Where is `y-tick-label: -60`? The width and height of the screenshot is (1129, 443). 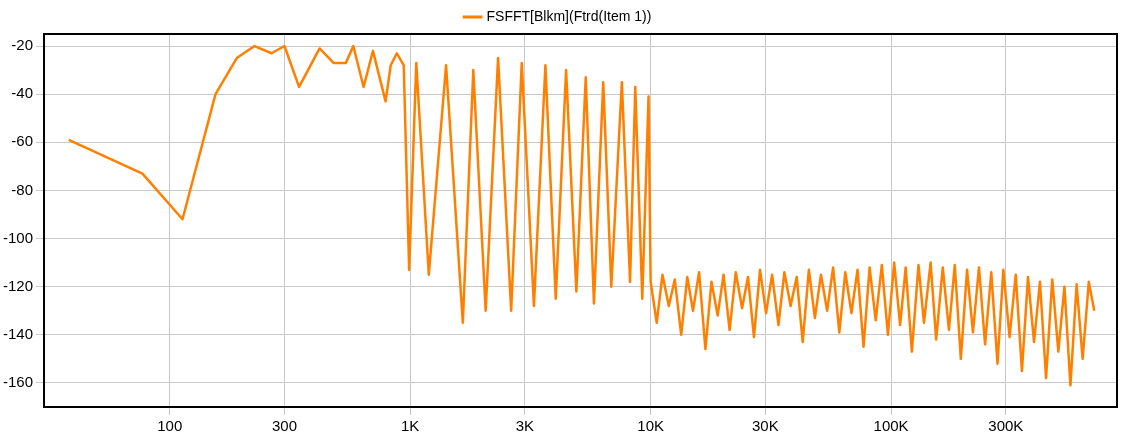 y-tick-label: -60 is located at coordinates (22, 141).